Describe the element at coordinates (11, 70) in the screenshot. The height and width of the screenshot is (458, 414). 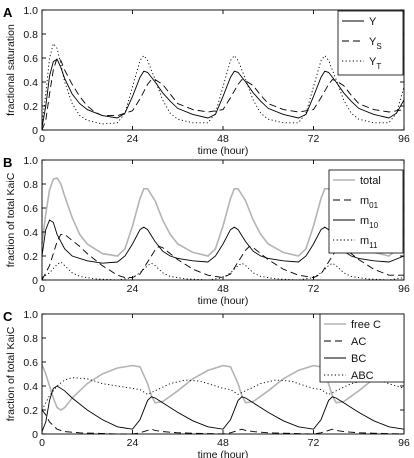
I see `y-axis-label: fractional saturation` at that location.